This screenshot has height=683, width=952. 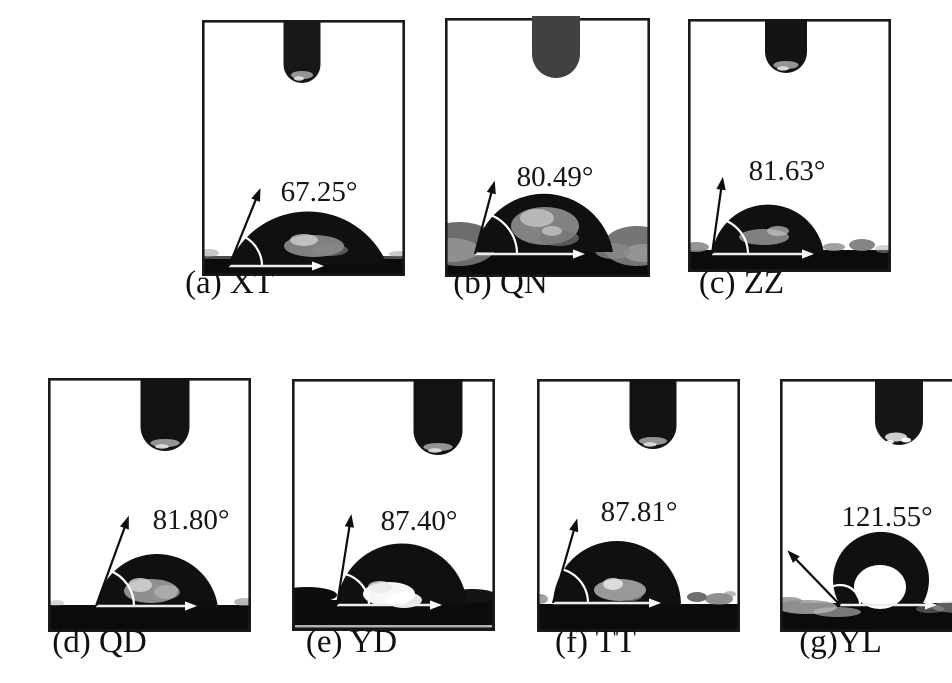 I want to click on figure-panel-g: 121.55°, so click(x=866, y=505).